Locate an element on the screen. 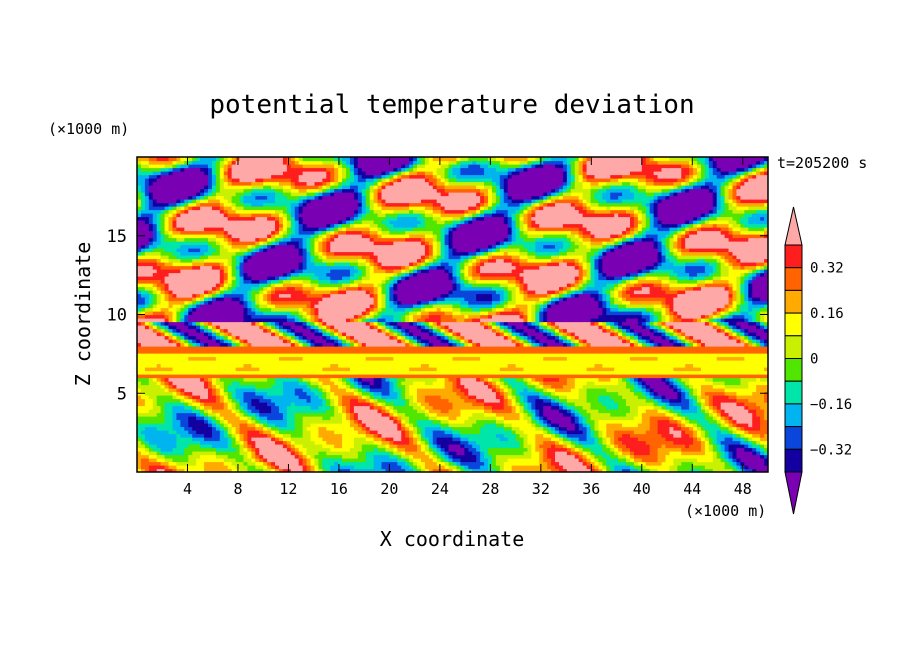 Image resolution: width=904 pixels, height=654 pixels. colorbar-label: −0.32 is located at coordinates (831, 450).